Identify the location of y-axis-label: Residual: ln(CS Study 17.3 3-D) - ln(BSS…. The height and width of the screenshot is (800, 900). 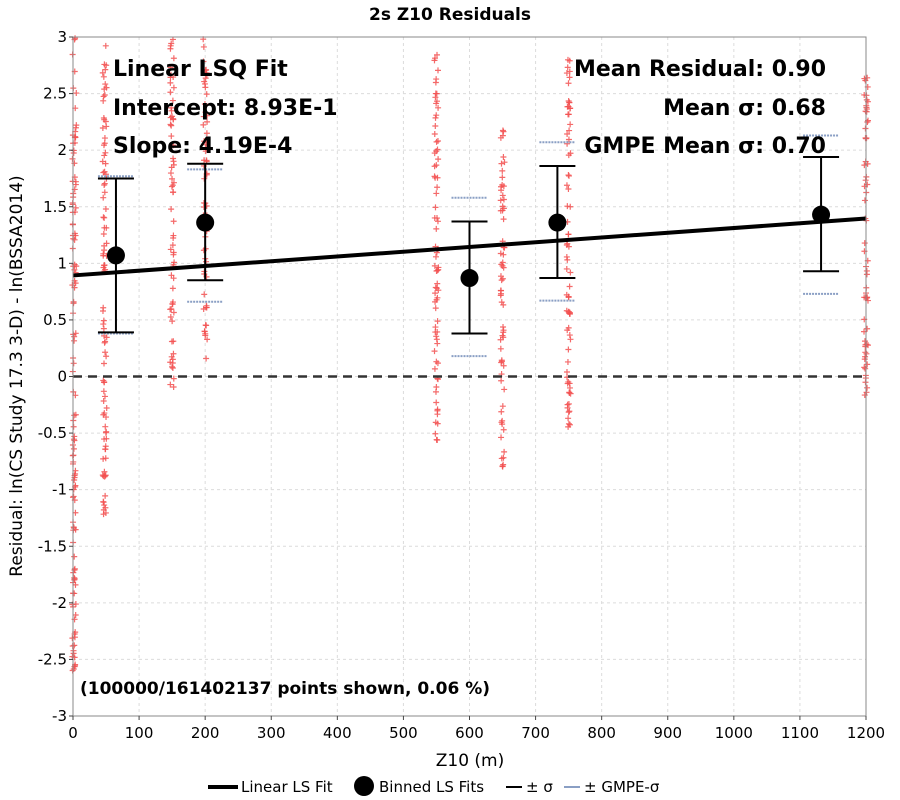
(17, 375).